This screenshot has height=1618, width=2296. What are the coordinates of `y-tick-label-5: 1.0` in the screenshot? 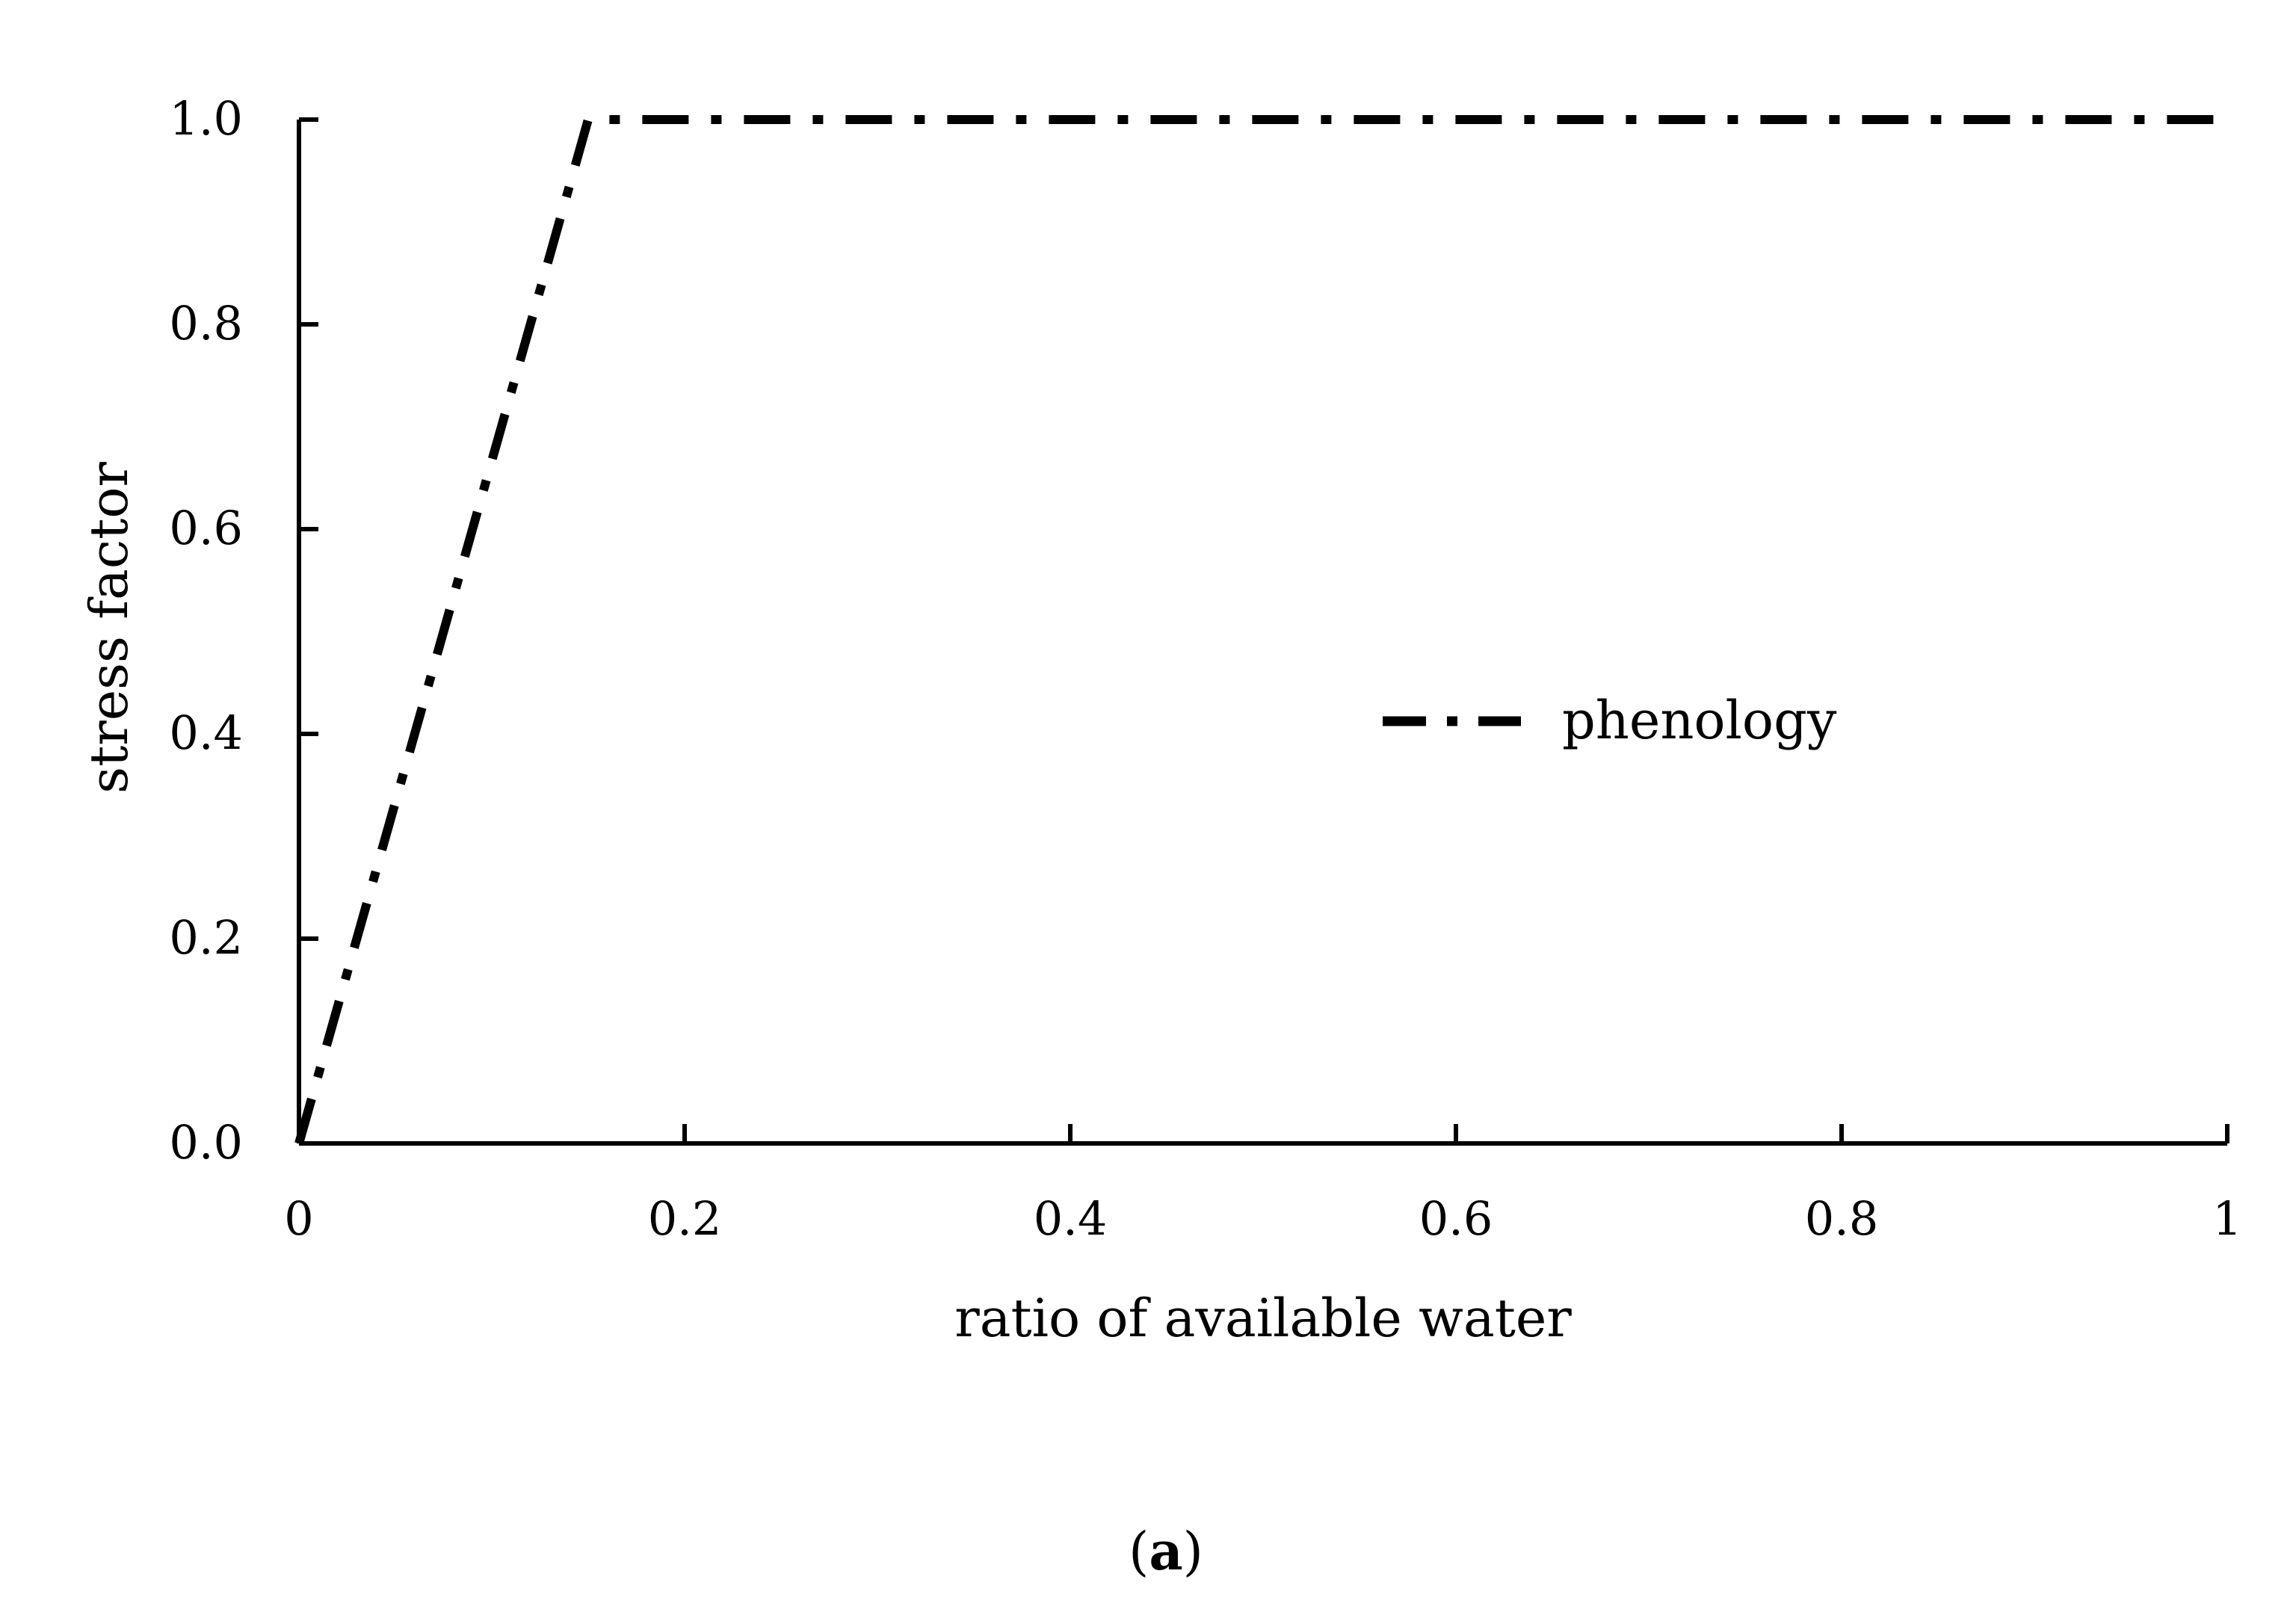 It's located at (206, 118).